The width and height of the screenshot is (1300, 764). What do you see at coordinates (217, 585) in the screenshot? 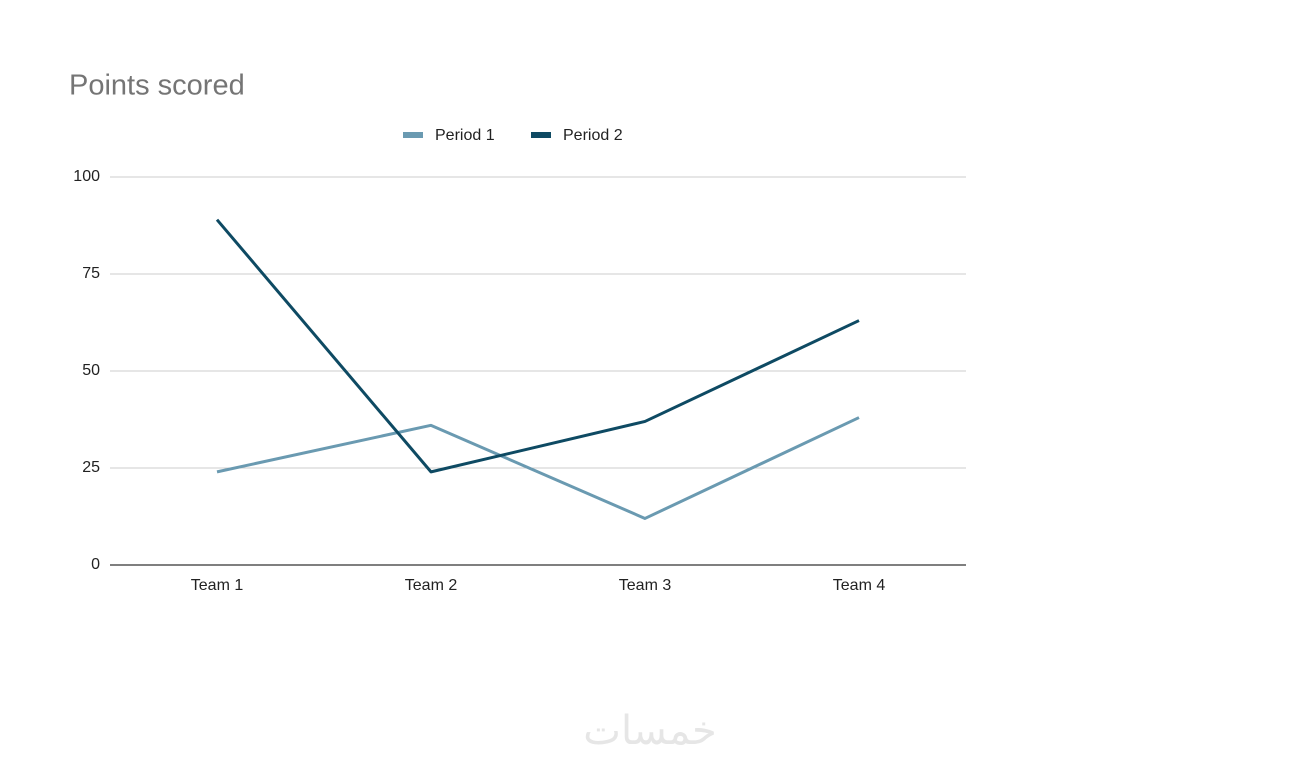
I see `x-tick-label: Team 1` at bounding box center [217, 585].